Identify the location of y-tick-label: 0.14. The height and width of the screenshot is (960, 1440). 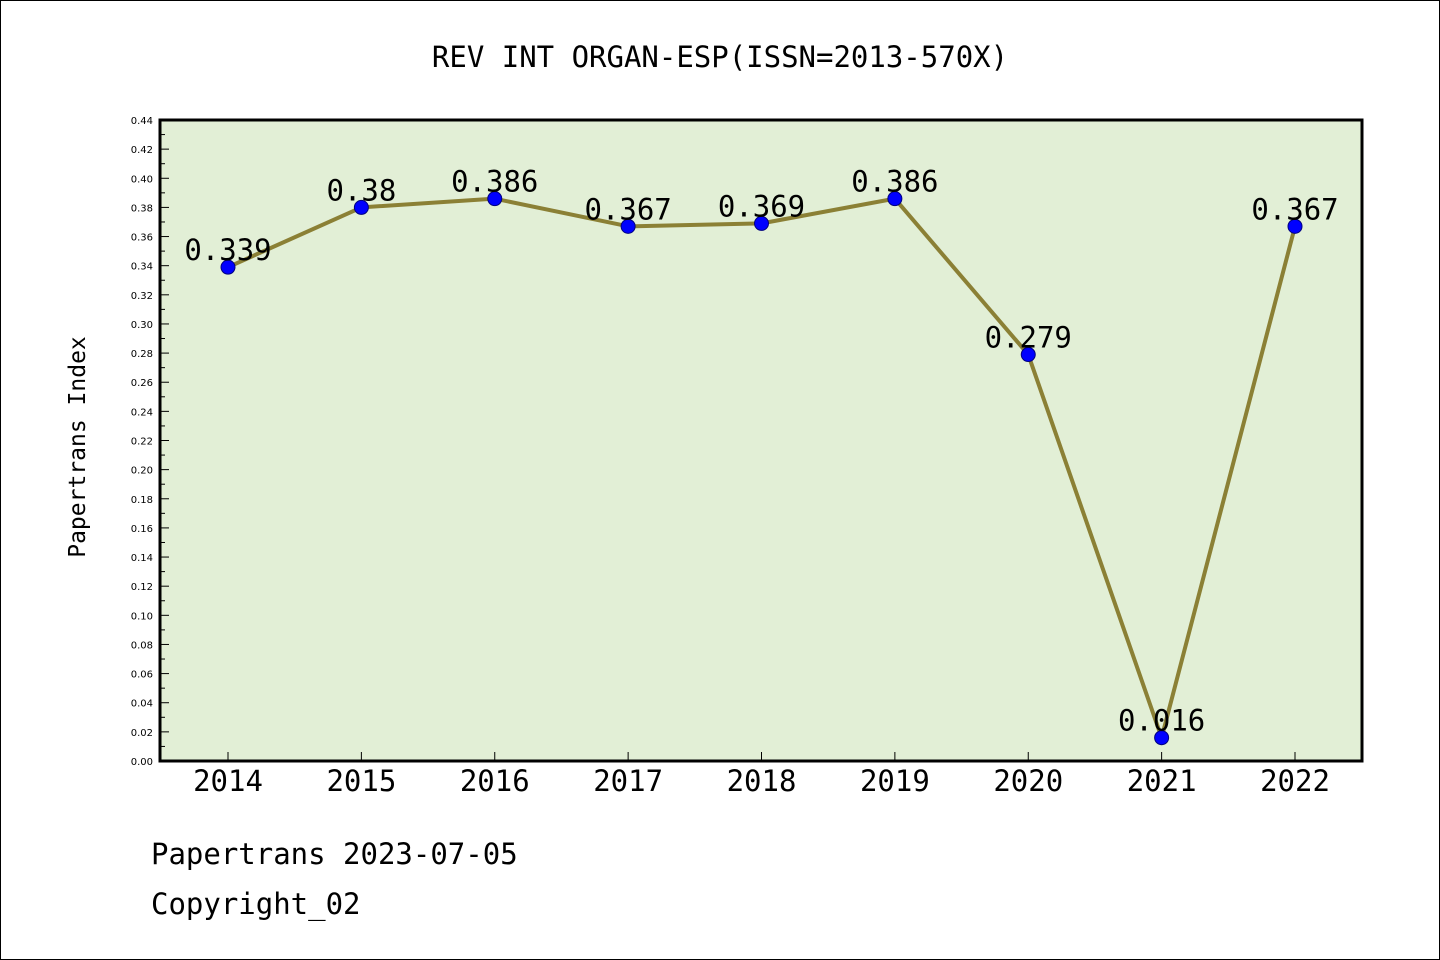
(142, 558).